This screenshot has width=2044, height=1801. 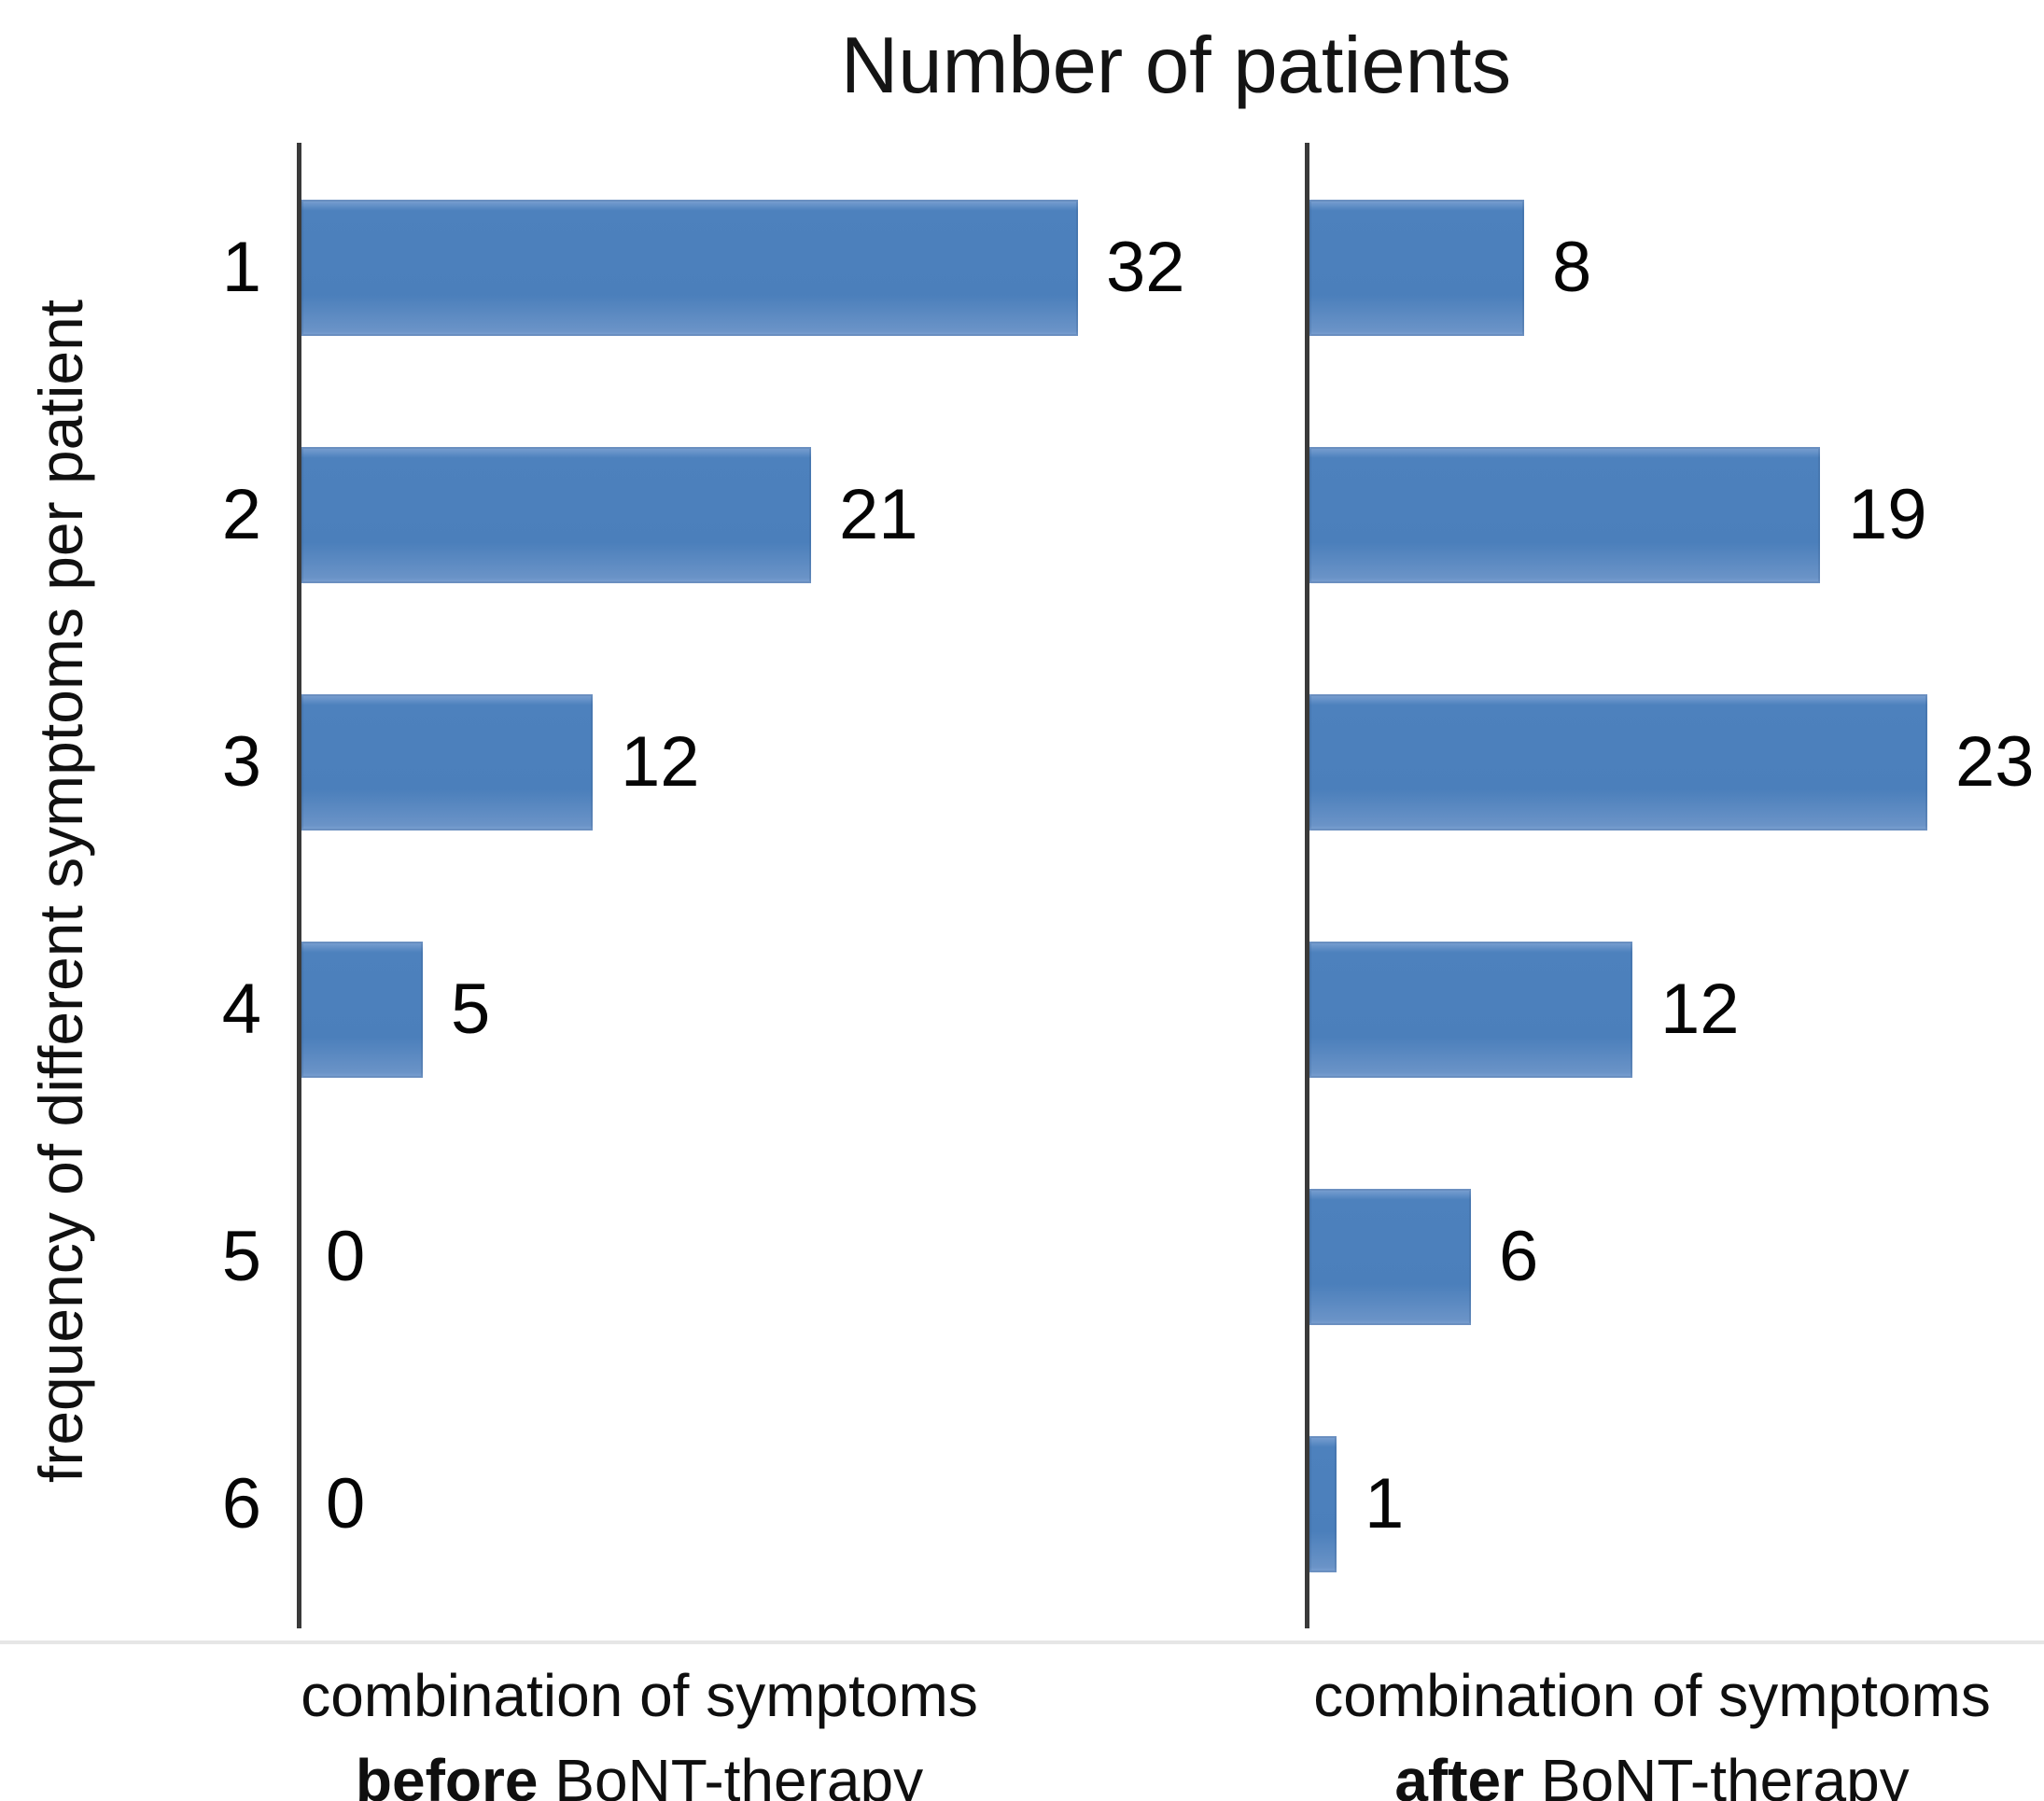 I want to click on value-label: 5, so click(x=471, y=1009).